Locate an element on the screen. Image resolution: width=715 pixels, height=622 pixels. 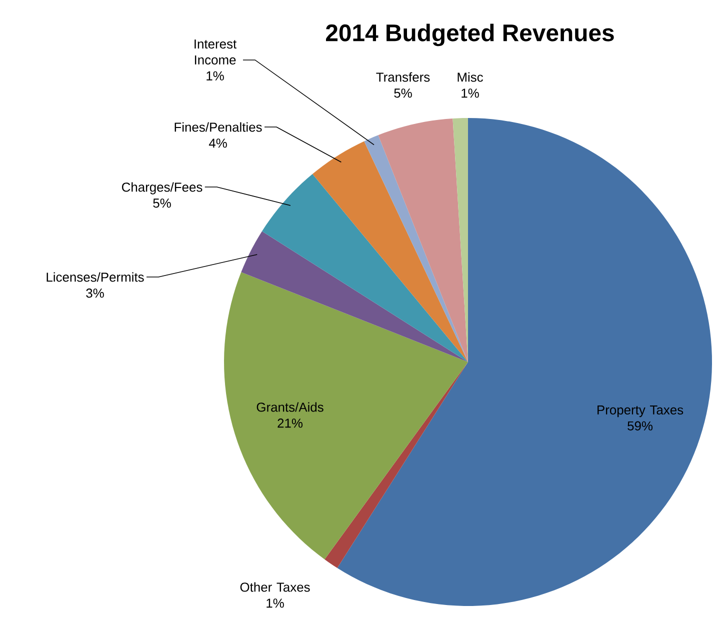
slice-label: Transfers is located at coordinates (403, 77).